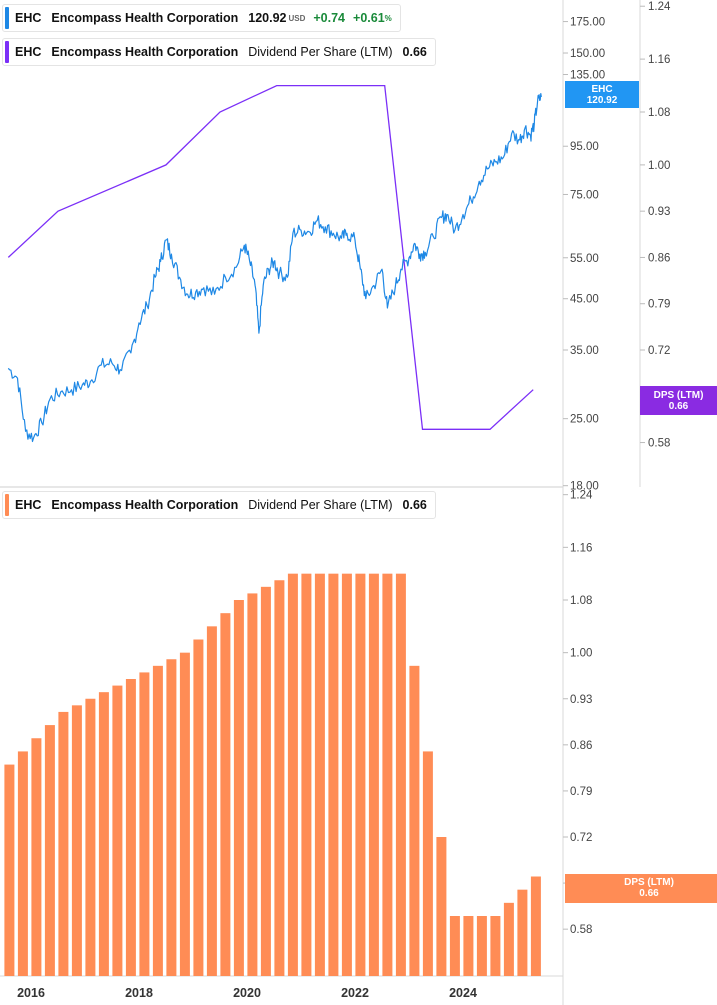 The image size is (717, 1005). I want to click on x-tick-label: 2024, so click(463, 993).